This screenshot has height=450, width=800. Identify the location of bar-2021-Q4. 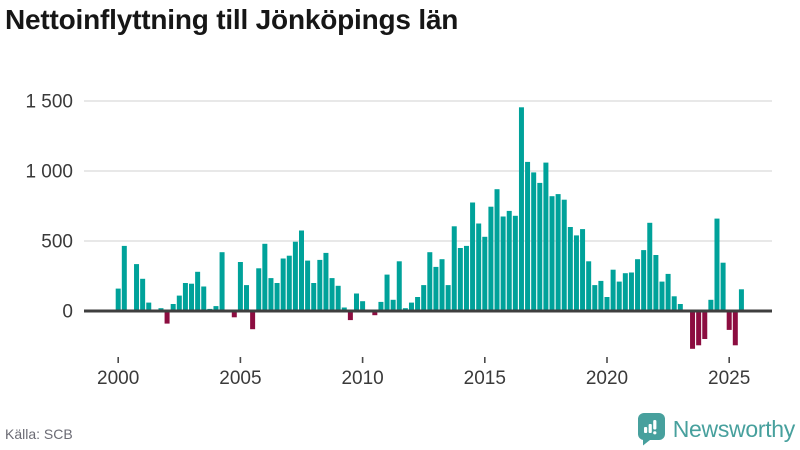
(650, 266).